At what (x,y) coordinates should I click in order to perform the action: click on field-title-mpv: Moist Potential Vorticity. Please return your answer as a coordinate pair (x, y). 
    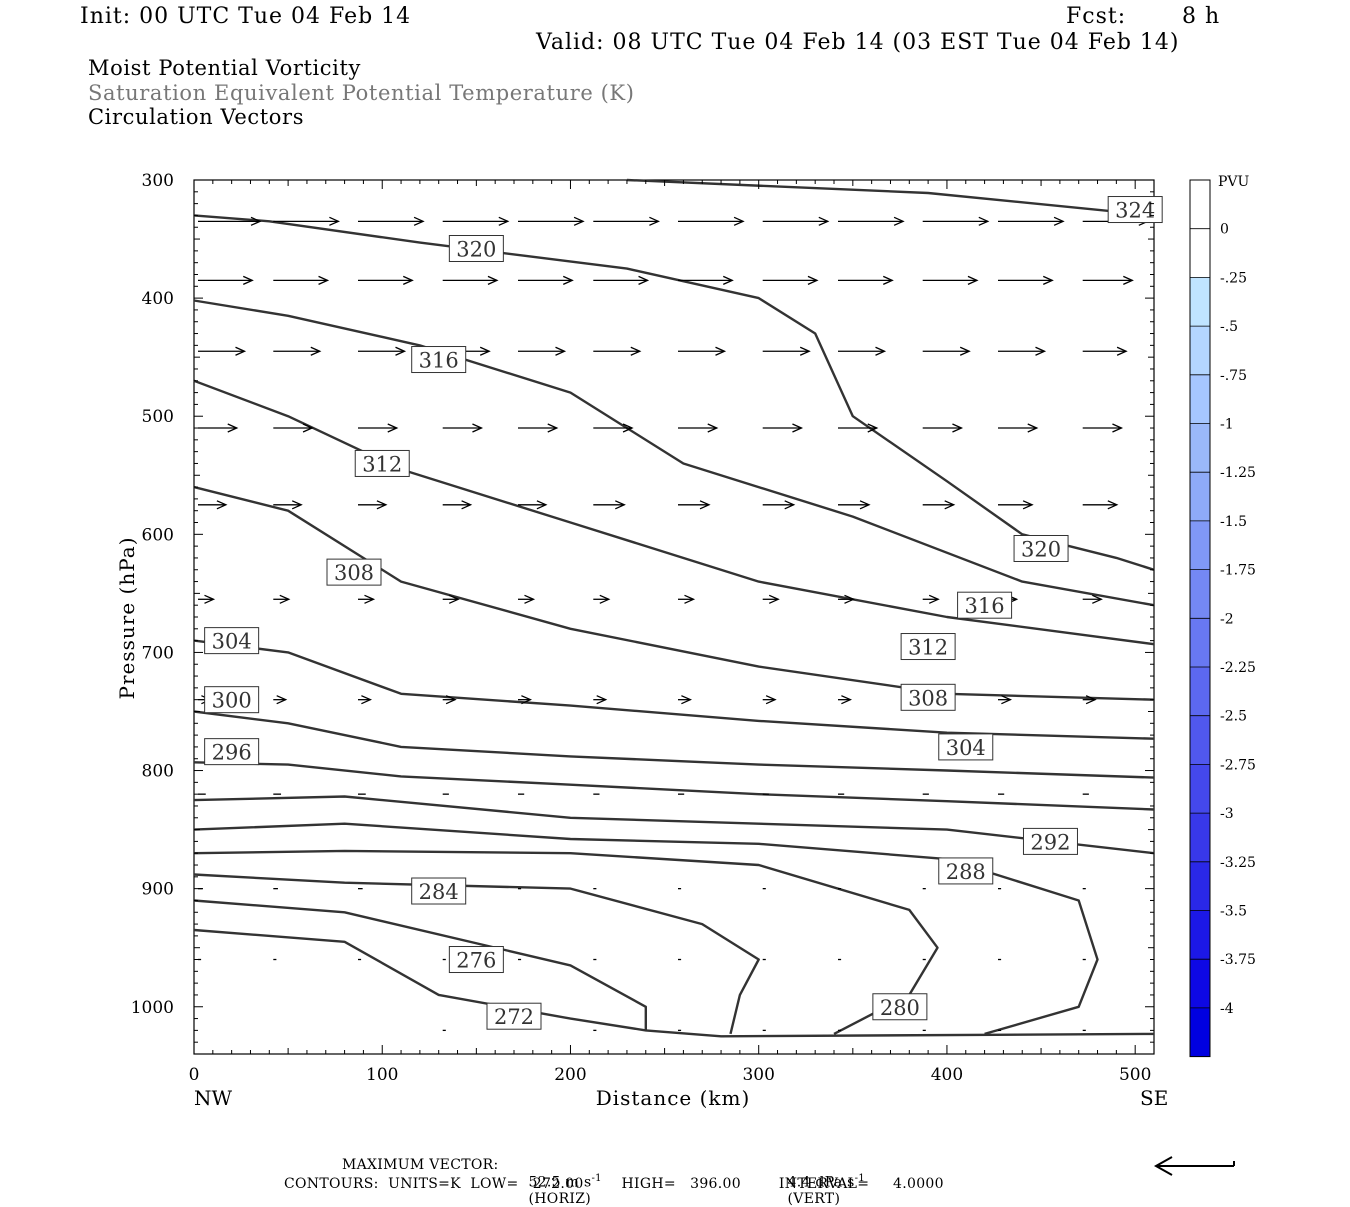
    Looking at the image, I should click on (224, 68).